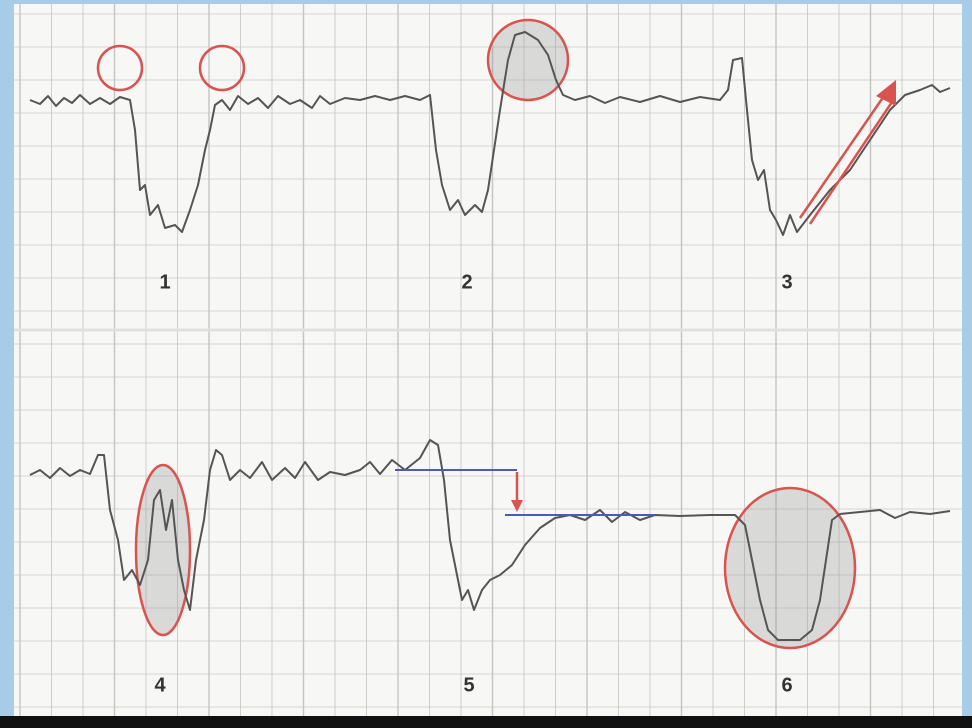 Image resolution: width=972 pixels, height=728 pixels. I want to click on panel-label: 6, so click(786, 685).